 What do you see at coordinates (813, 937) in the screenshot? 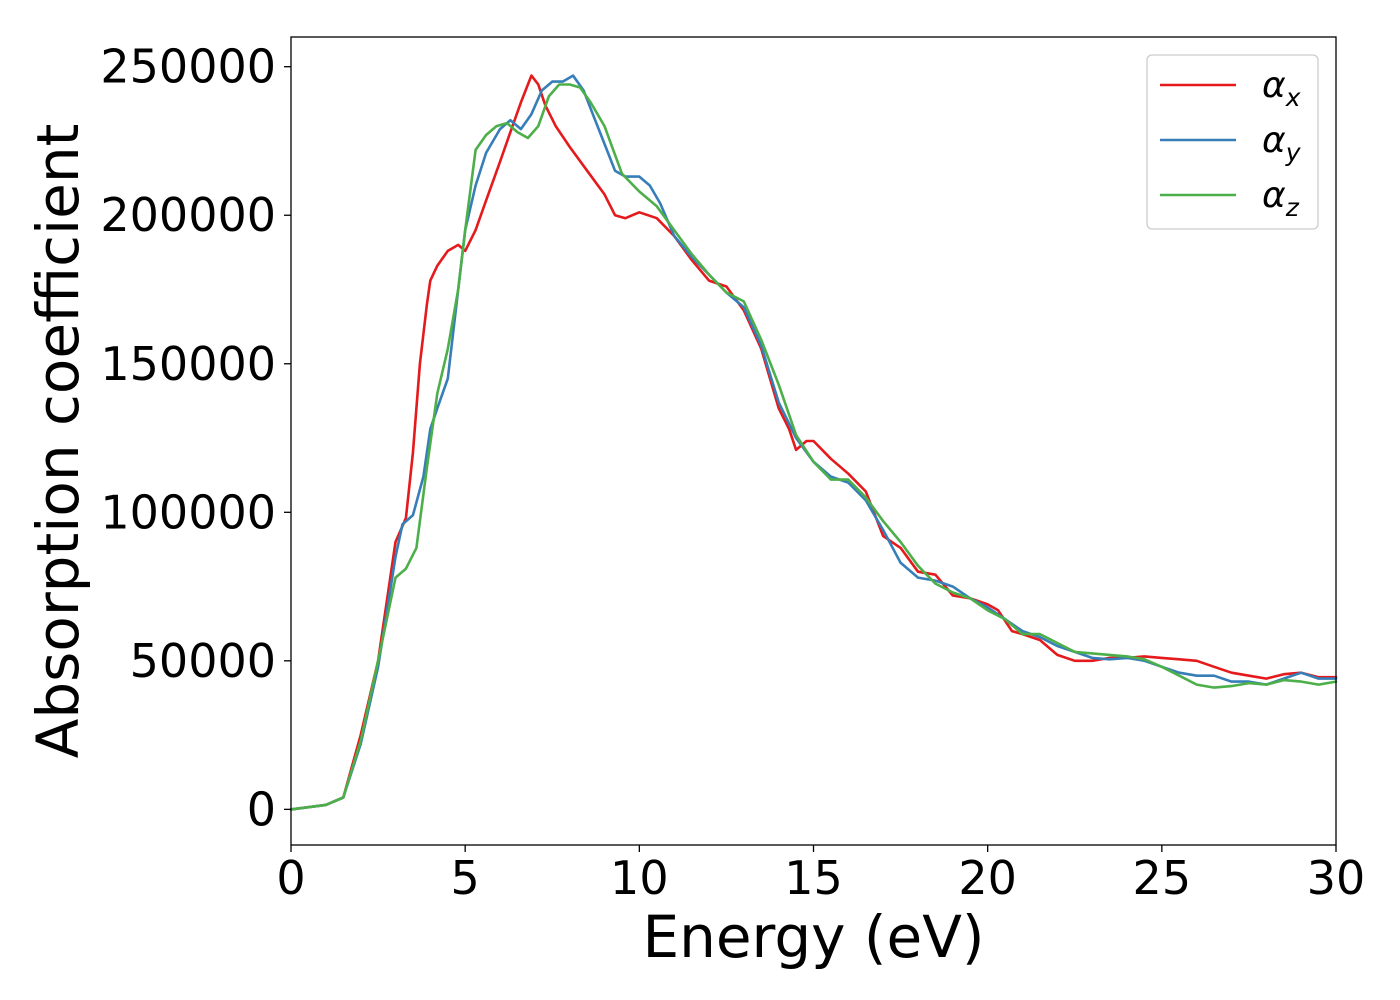
I see `x-axis-label: Energy (eV)` at bounding box center [813, 937].